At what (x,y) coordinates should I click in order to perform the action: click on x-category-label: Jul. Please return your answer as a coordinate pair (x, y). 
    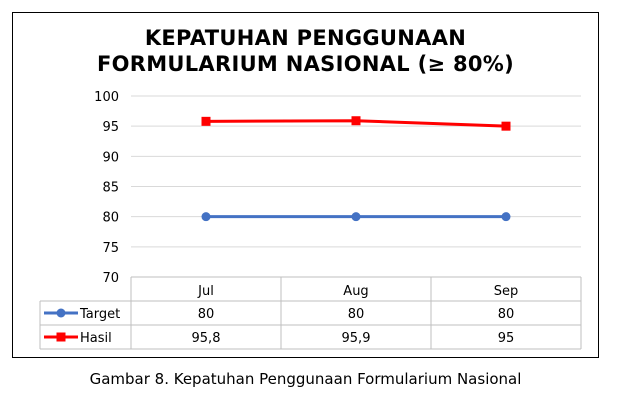
    Looking at the image, I should click on (205, 291).